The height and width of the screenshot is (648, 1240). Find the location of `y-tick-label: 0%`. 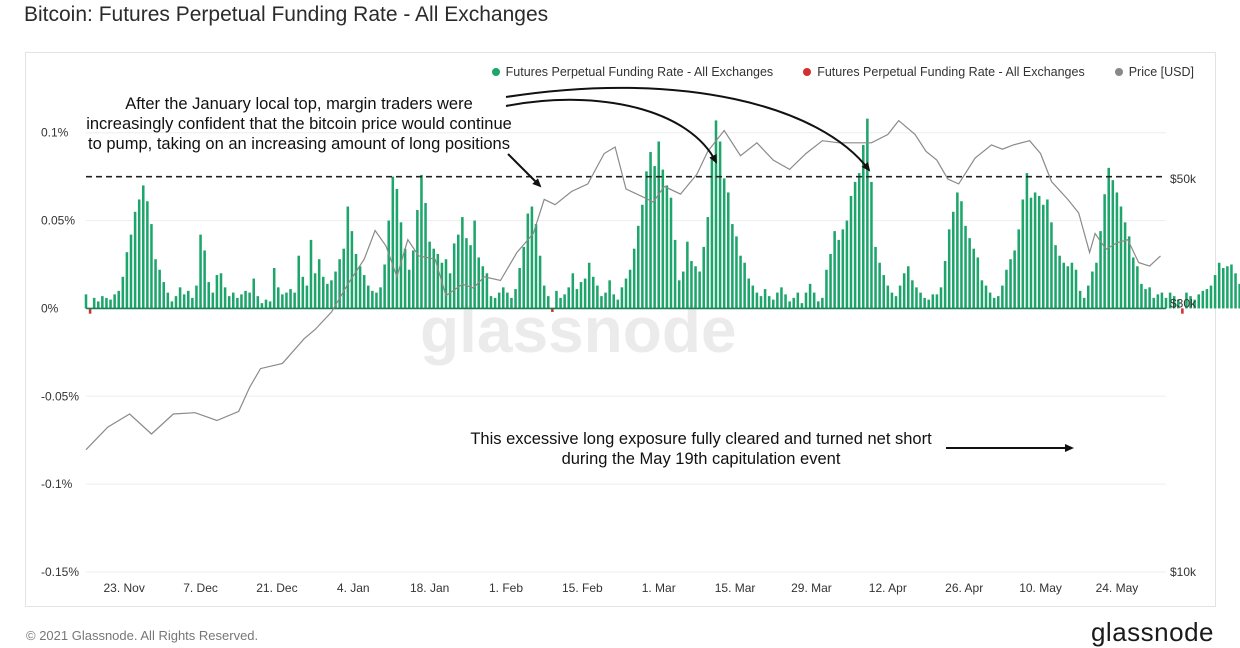

y-tick-label: 0% is located at coordinates (50, 308).